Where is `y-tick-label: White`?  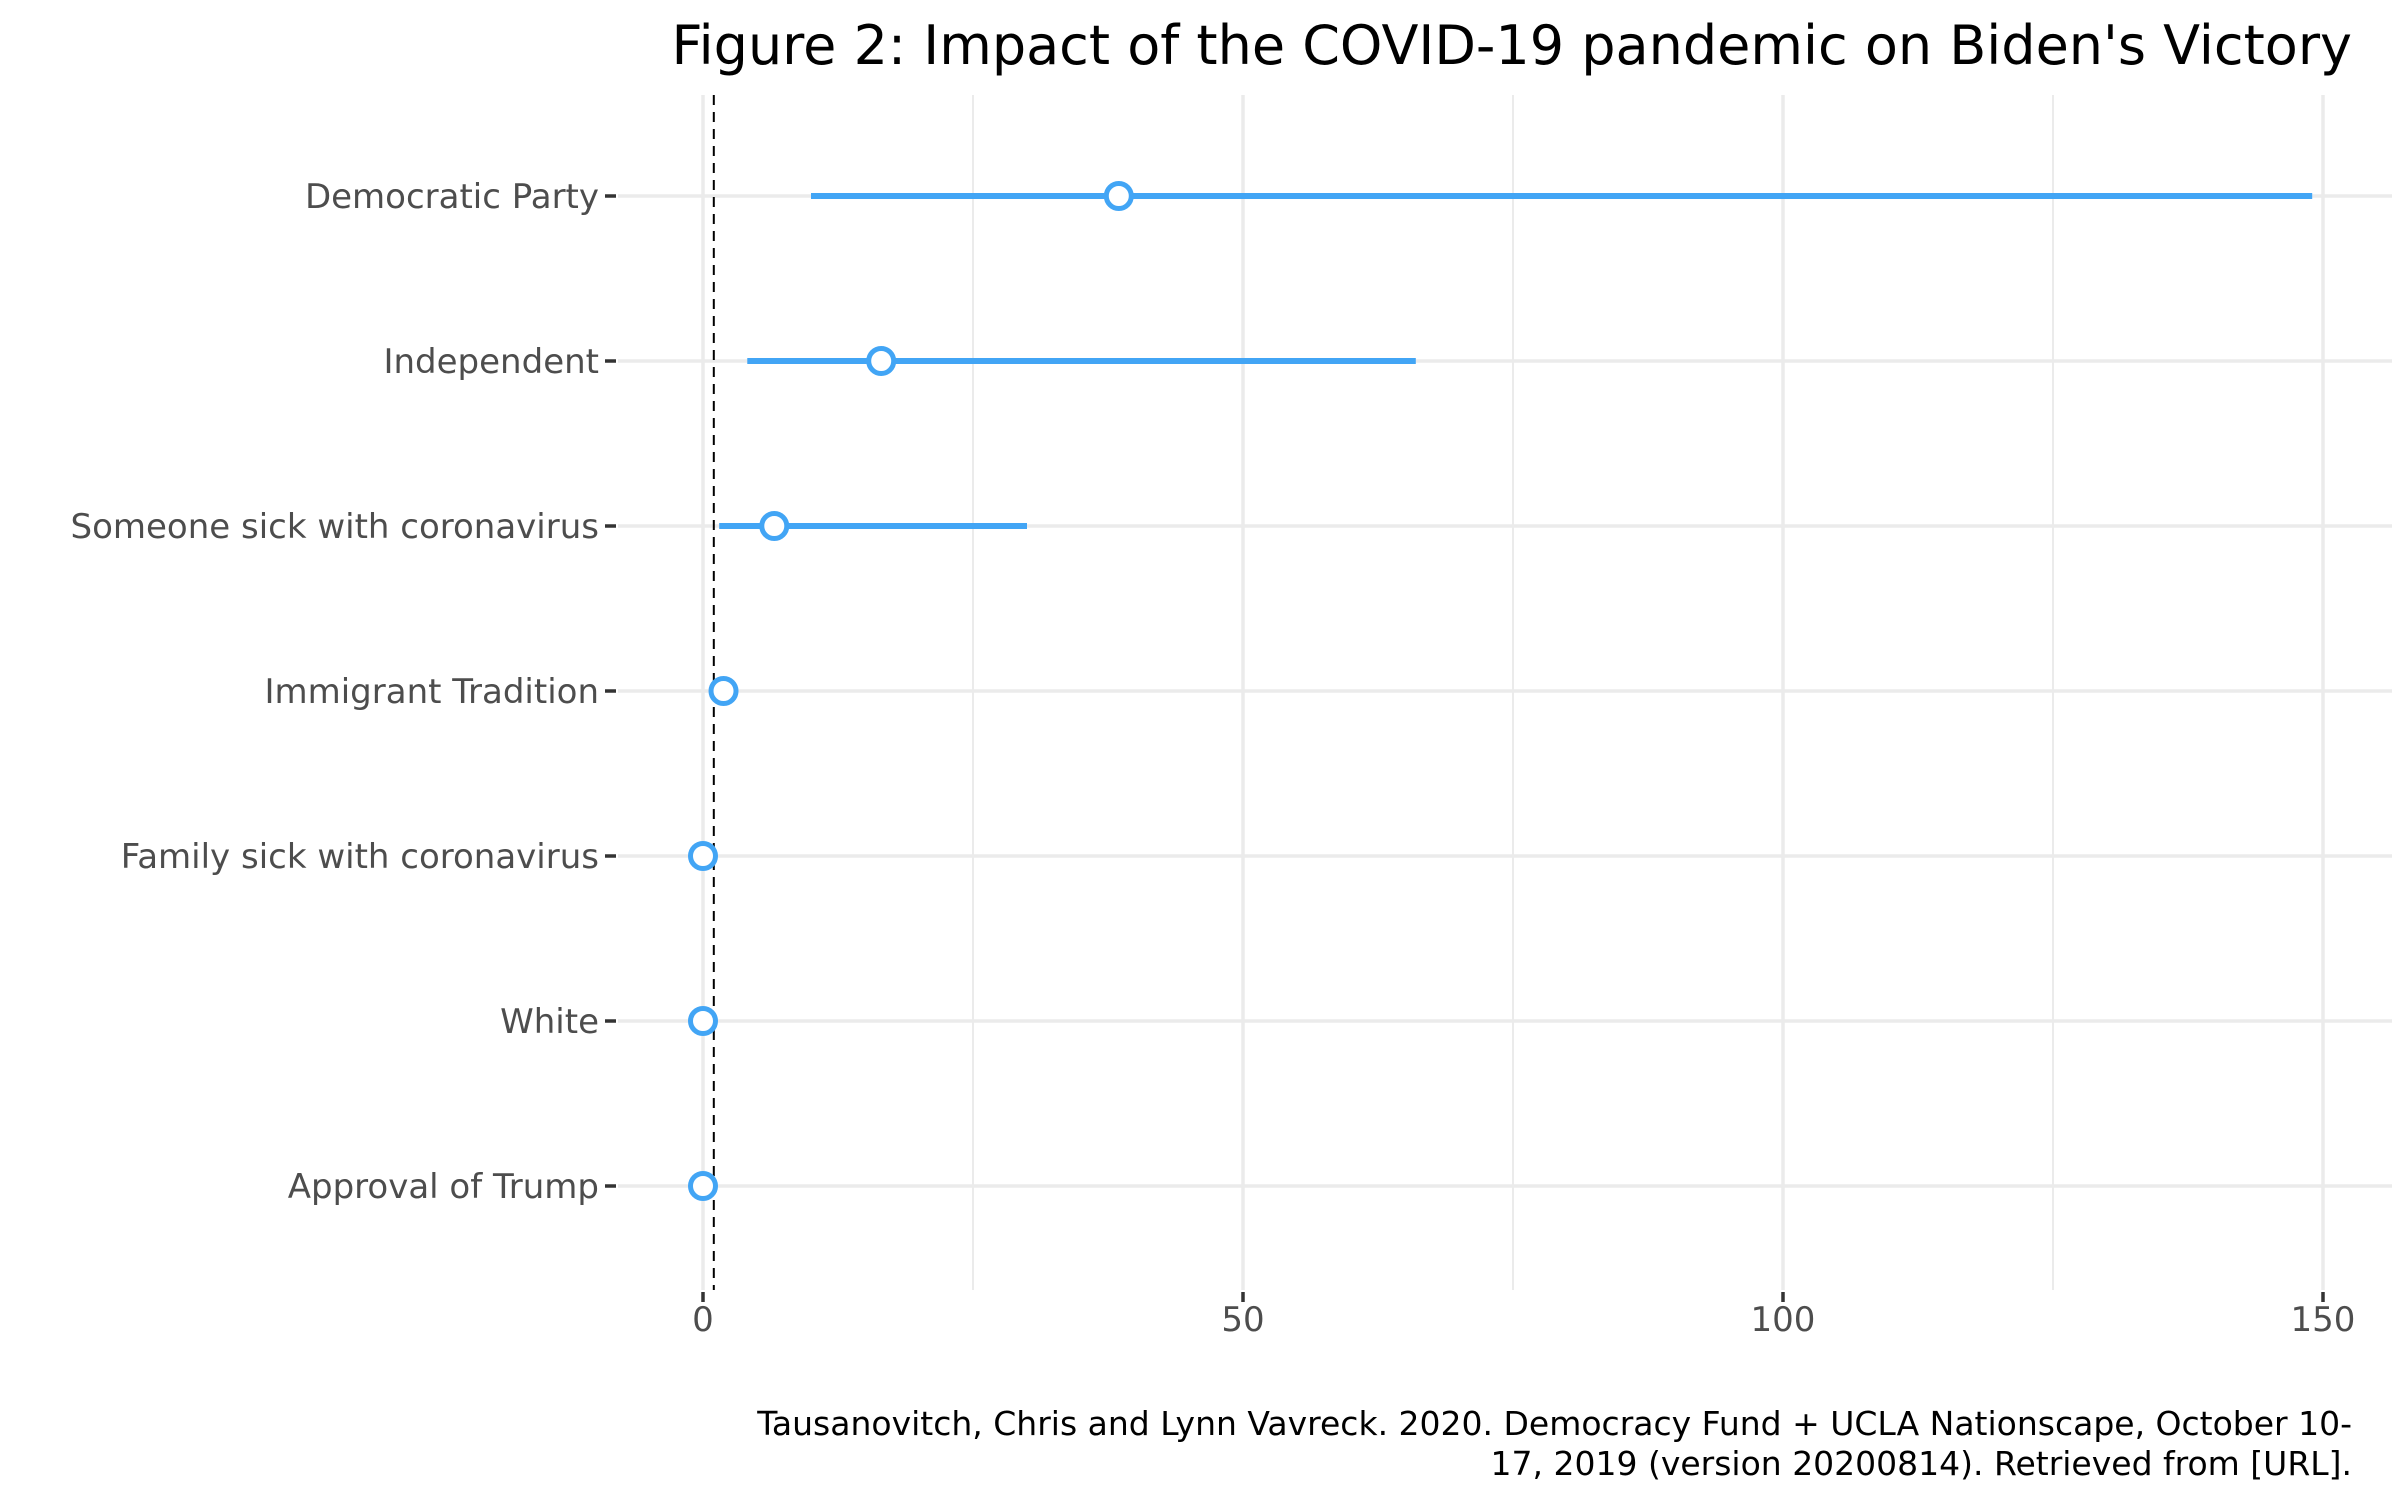 y-tick-label: White is located at coordinates (549, 1022).